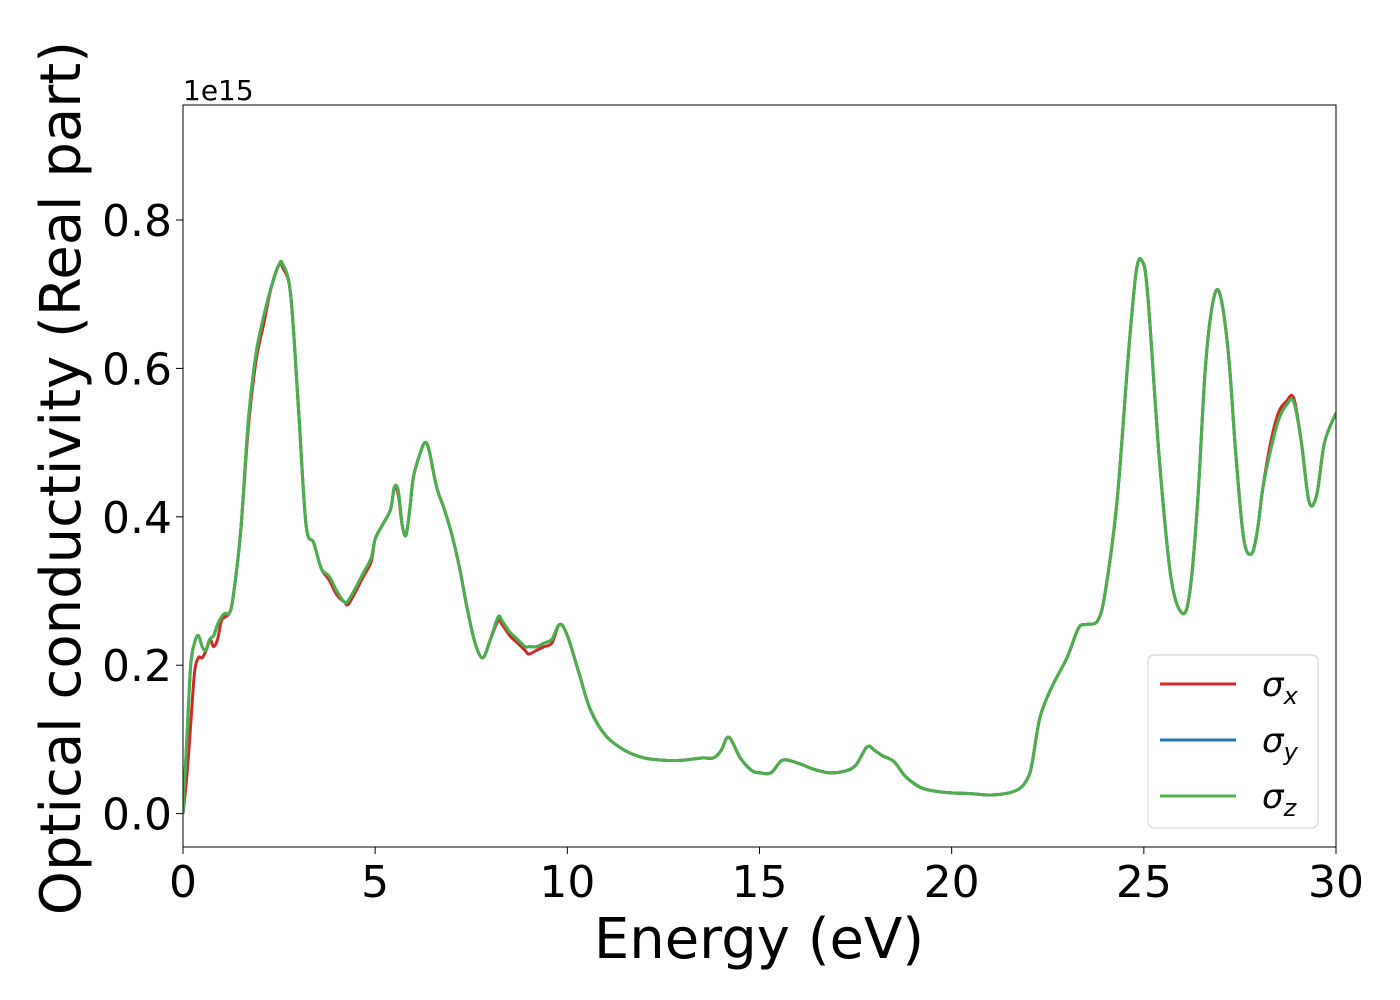 The width and height of the screenshot is (1400, 1000). Describe the element at coordinates (1280, 687) in the screenshot. I see `legend-label: σx` at that location.